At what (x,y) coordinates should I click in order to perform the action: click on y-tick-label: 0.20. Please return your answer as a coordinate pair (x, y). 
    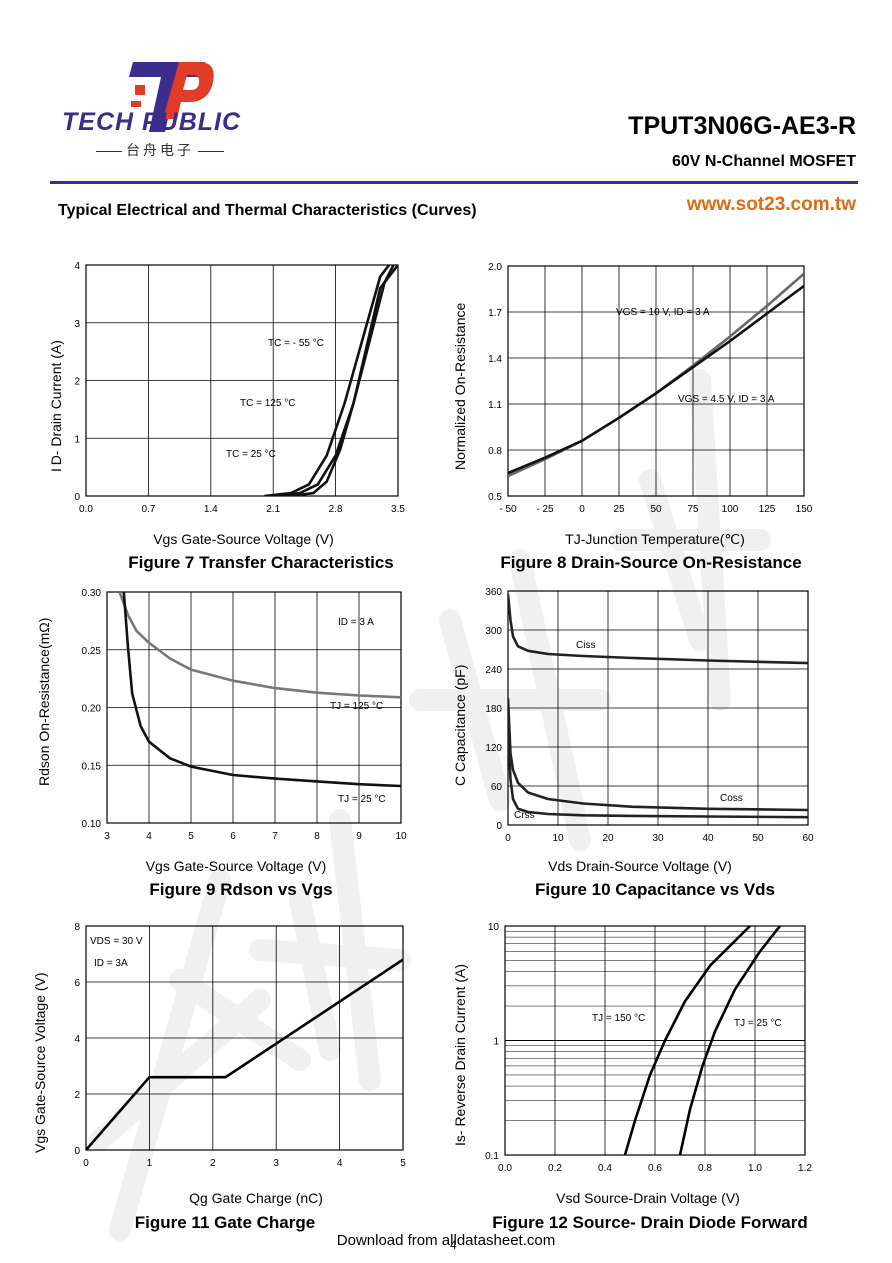
    Looking at the image, I should click on (92, 709).